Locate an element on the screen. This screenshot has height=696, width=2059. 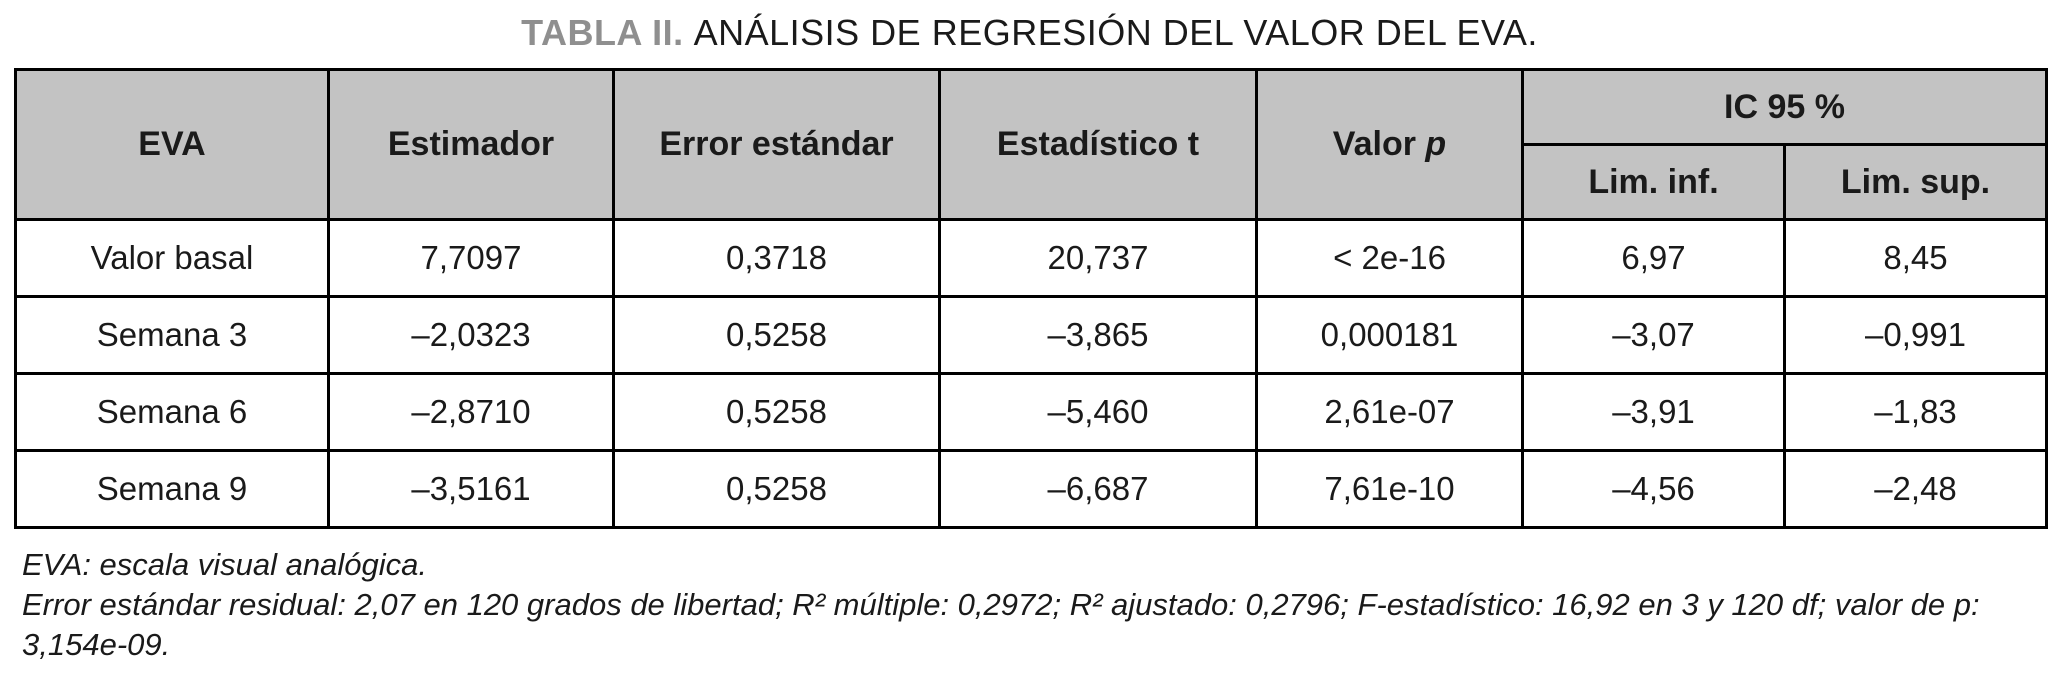
header-estadistico-t: Estadístico t is located at coordinates (1098, 144).